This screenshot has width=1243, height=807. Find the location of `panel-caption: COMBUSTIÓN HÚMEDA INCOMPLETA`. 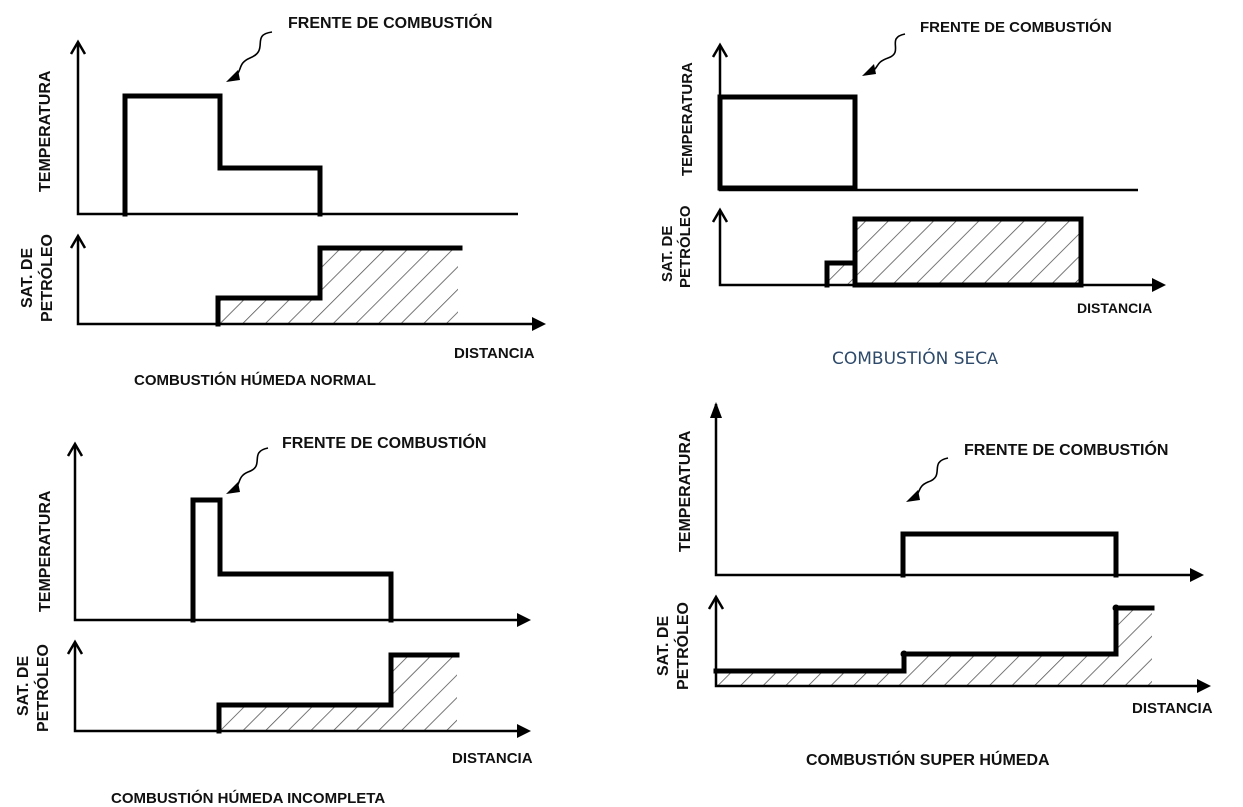

panel-caption: COMBUSTIÓN HÚMEDA INCOMPLETA is located at coordinates (248, 798).